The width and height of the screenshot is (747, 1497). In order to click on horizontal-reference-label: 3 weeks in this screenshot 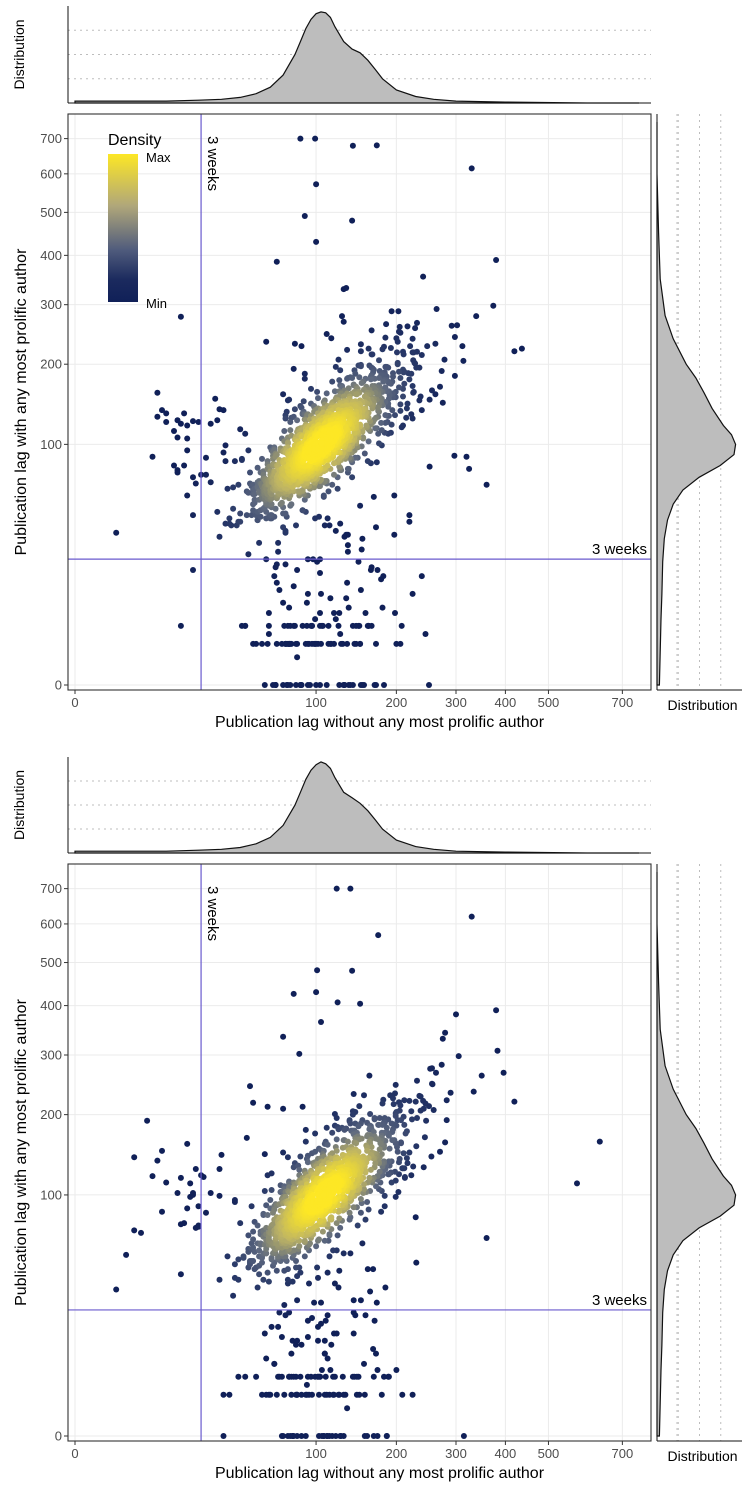, I will do `click(619, 549)`.